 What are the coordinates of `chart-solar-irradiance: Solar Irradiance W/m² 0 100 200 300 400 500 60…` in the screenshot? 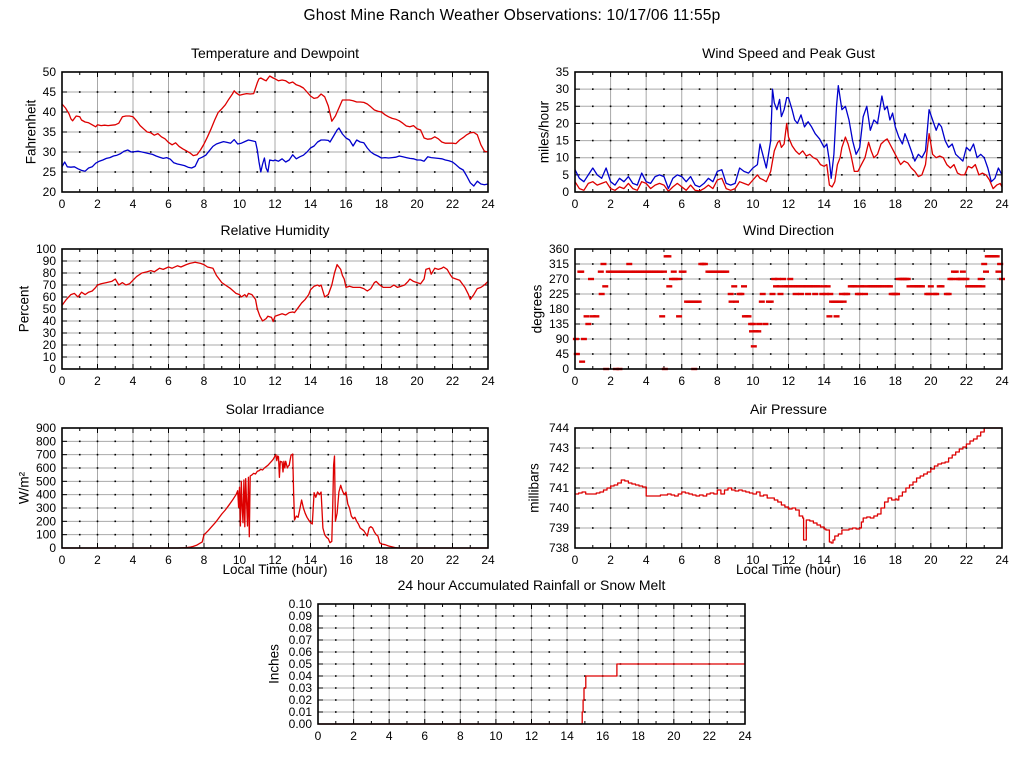 It's located at (256, 489).